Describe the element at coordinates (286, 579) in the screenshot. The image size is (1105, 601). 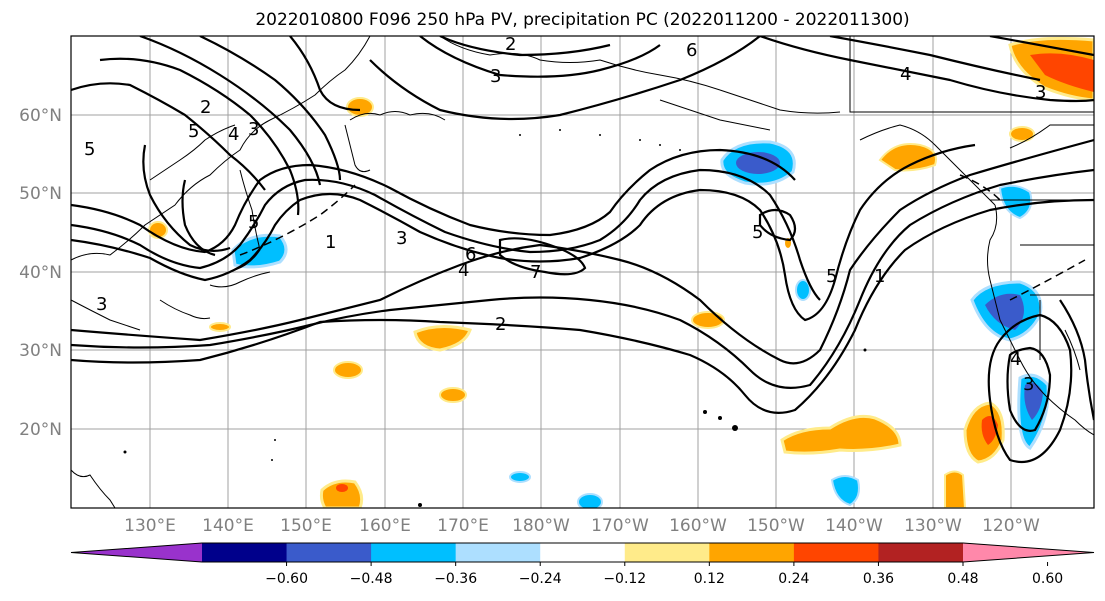
I see `colorbar-tick-label: −0.60` at that location.